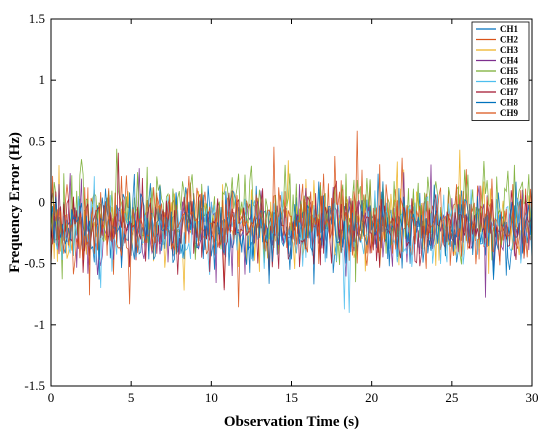 The height and width of the screenshot is (437, 550). What do you see at coordinates (451, 397) in the screenshot?
I see `x-tick-label: 25` at bounding box center [451, 397].